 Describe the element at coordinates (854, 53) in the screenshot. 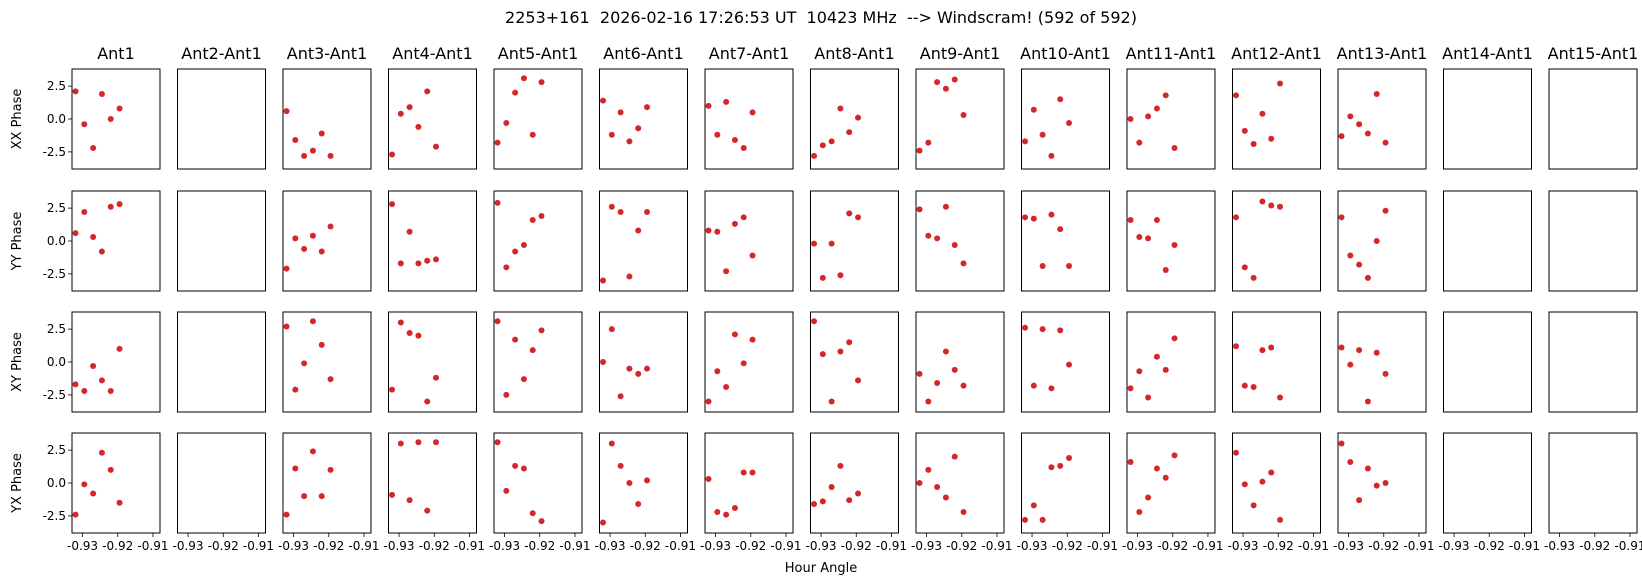

I see `column-title: Ant8-Ant1` at that location.